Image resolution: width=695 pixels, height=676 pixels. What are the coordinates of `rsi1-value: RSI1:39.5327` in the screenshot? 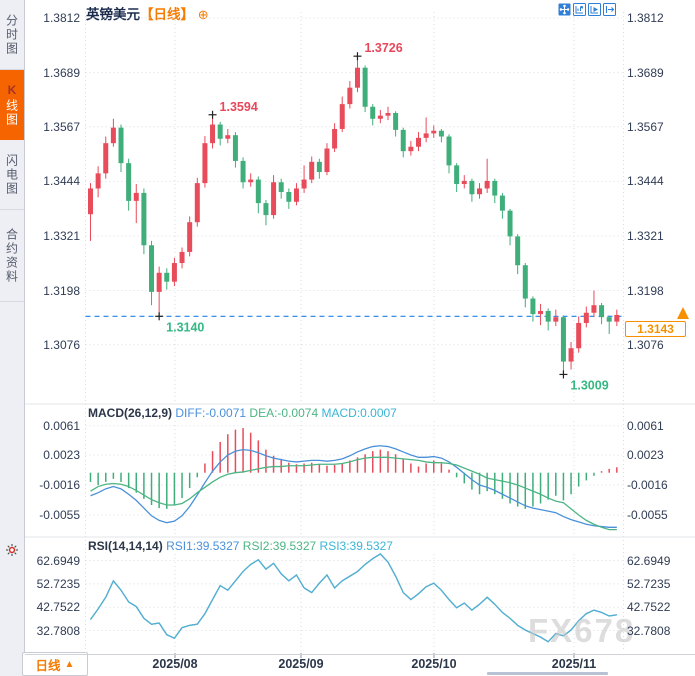 It's located at (203, 546).